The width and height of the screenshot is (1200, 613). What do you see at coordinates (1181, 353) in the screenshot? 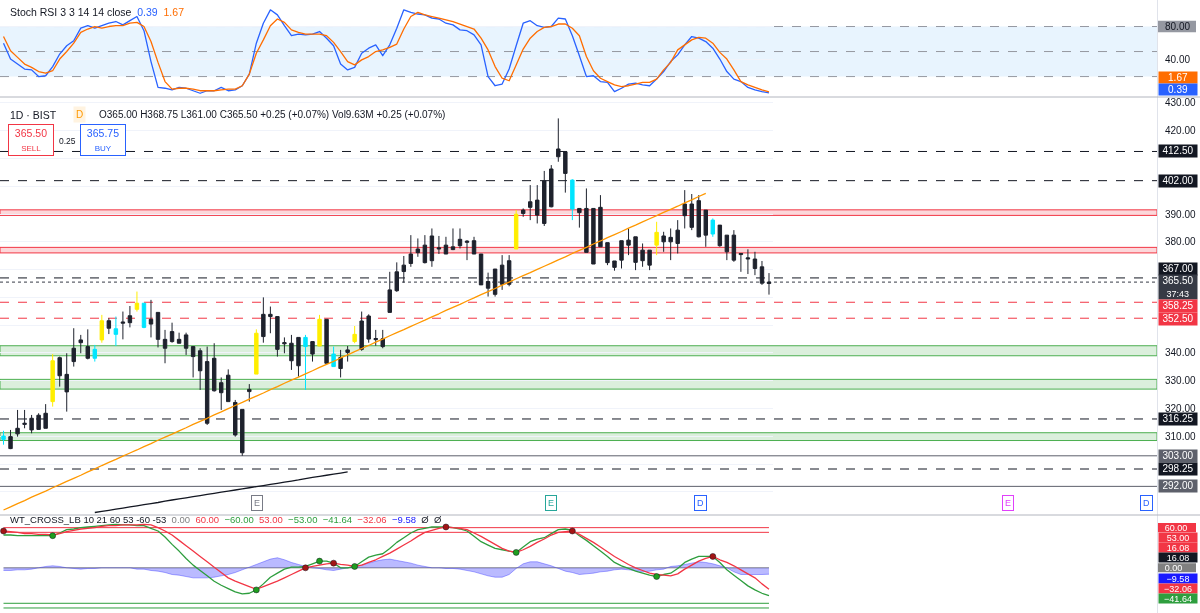
I see `y-tick-label: 340.00` at bounding box center [1181, 353].